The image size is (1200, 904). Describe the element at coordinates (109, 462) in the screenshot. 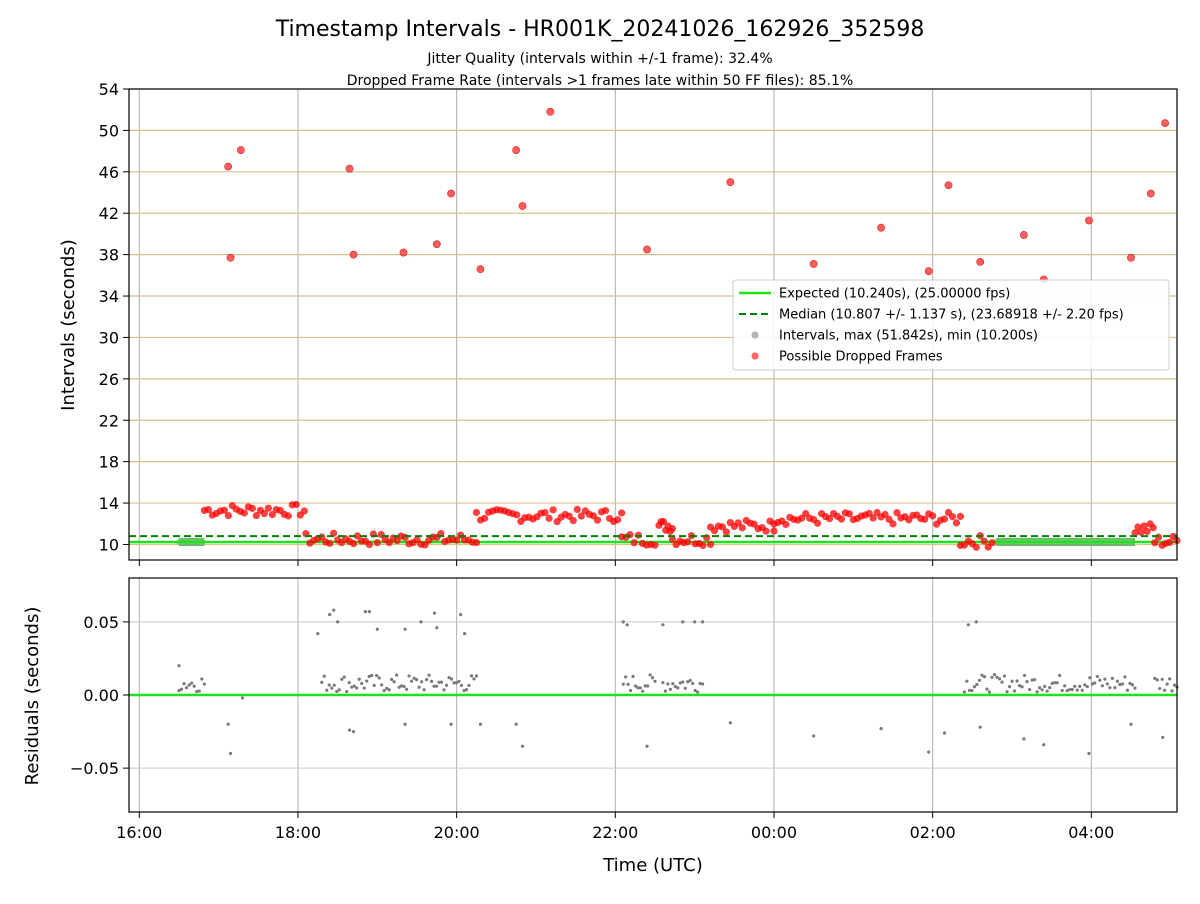

I see `top-y-tick-label: 18` at that location.